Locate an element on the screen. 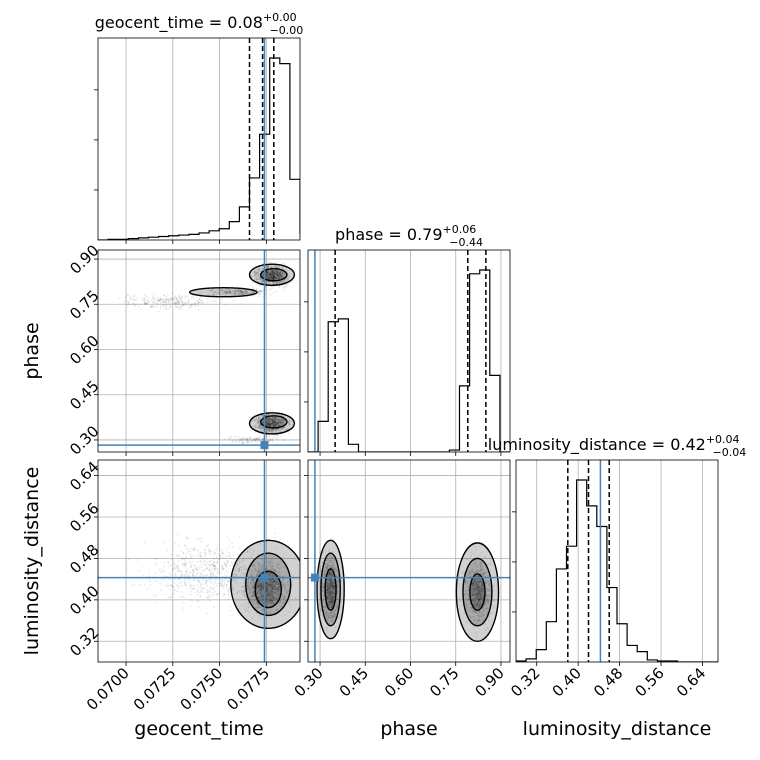 The width and height of the screenshot is (760, 760). truth-marker is located at coordinates (264, 577).